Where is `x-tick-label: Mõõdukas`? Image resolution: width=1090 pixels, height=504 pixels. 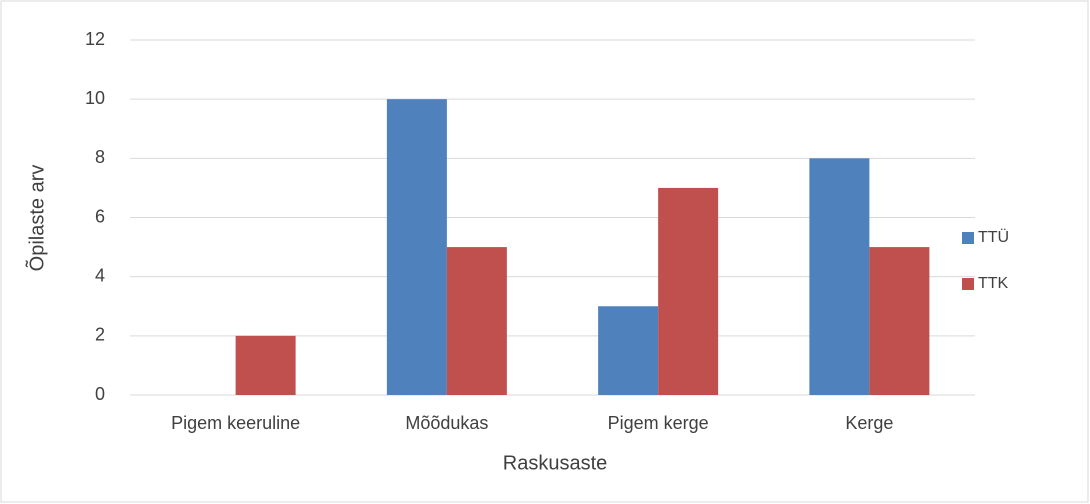 x-tick-label: Mõõdukas is located at coordinates (446, 423).